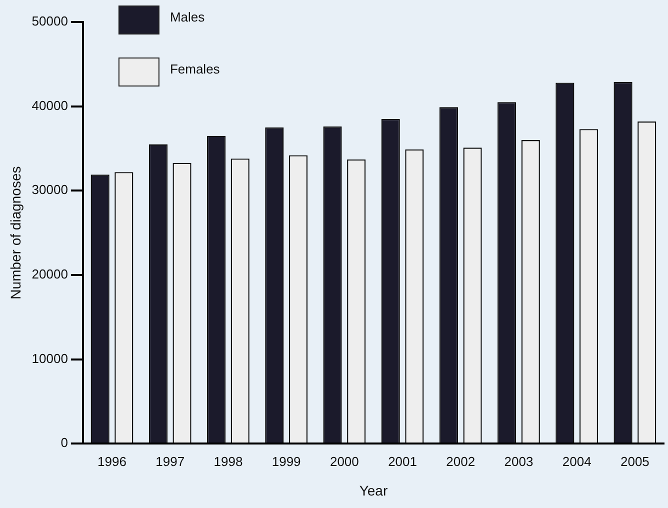 The image size is (668, 508). Describe the element at coordinates (195, 69) in the screenshot. I see `legend-label: Females` at that location.